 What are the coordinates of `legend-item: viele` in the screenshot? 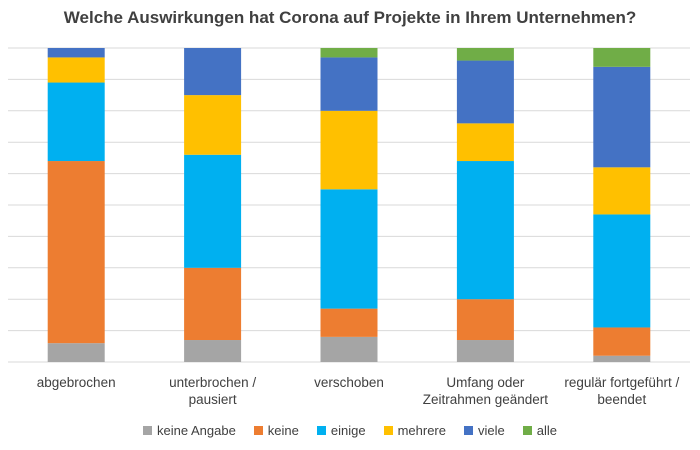 It's located at (484, 430).